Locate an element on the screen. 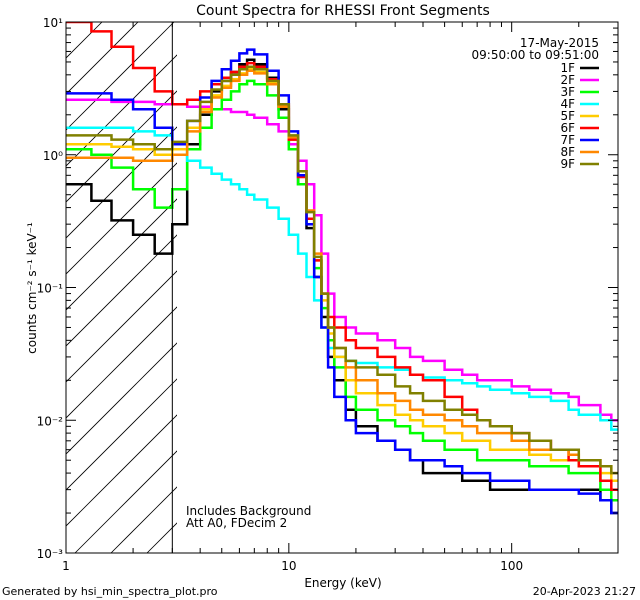 This screenshot has height=600, width=640. y-tick-label: 10⁻³ is located at coordinates (50, 554).